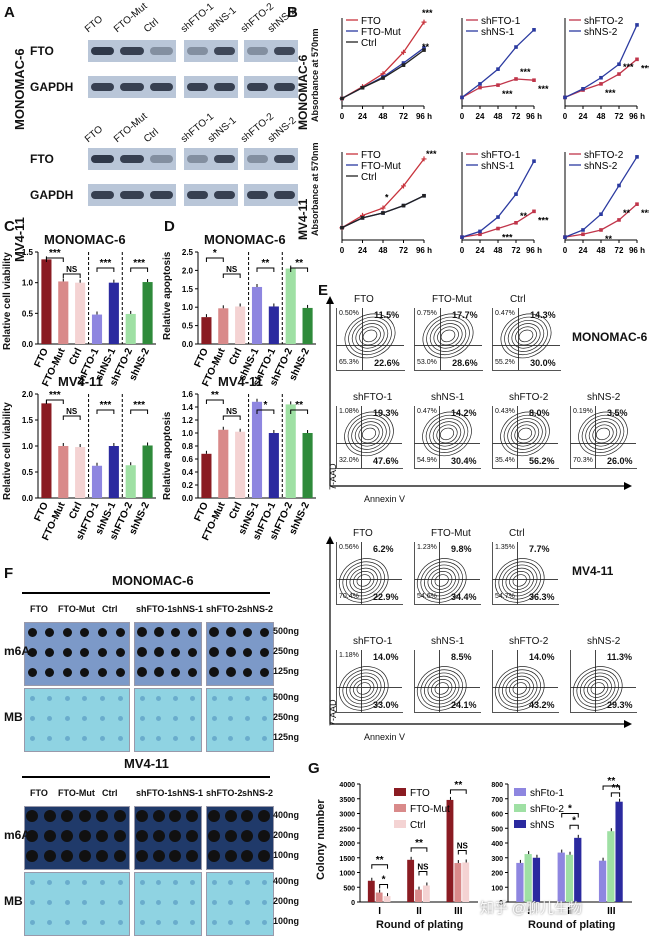 The image size is (649, 937). What do you see at coordinates (349, 313) in the screenshot?
I see `quadrant-ul: 0.50%` at bounding box center [349, 313].